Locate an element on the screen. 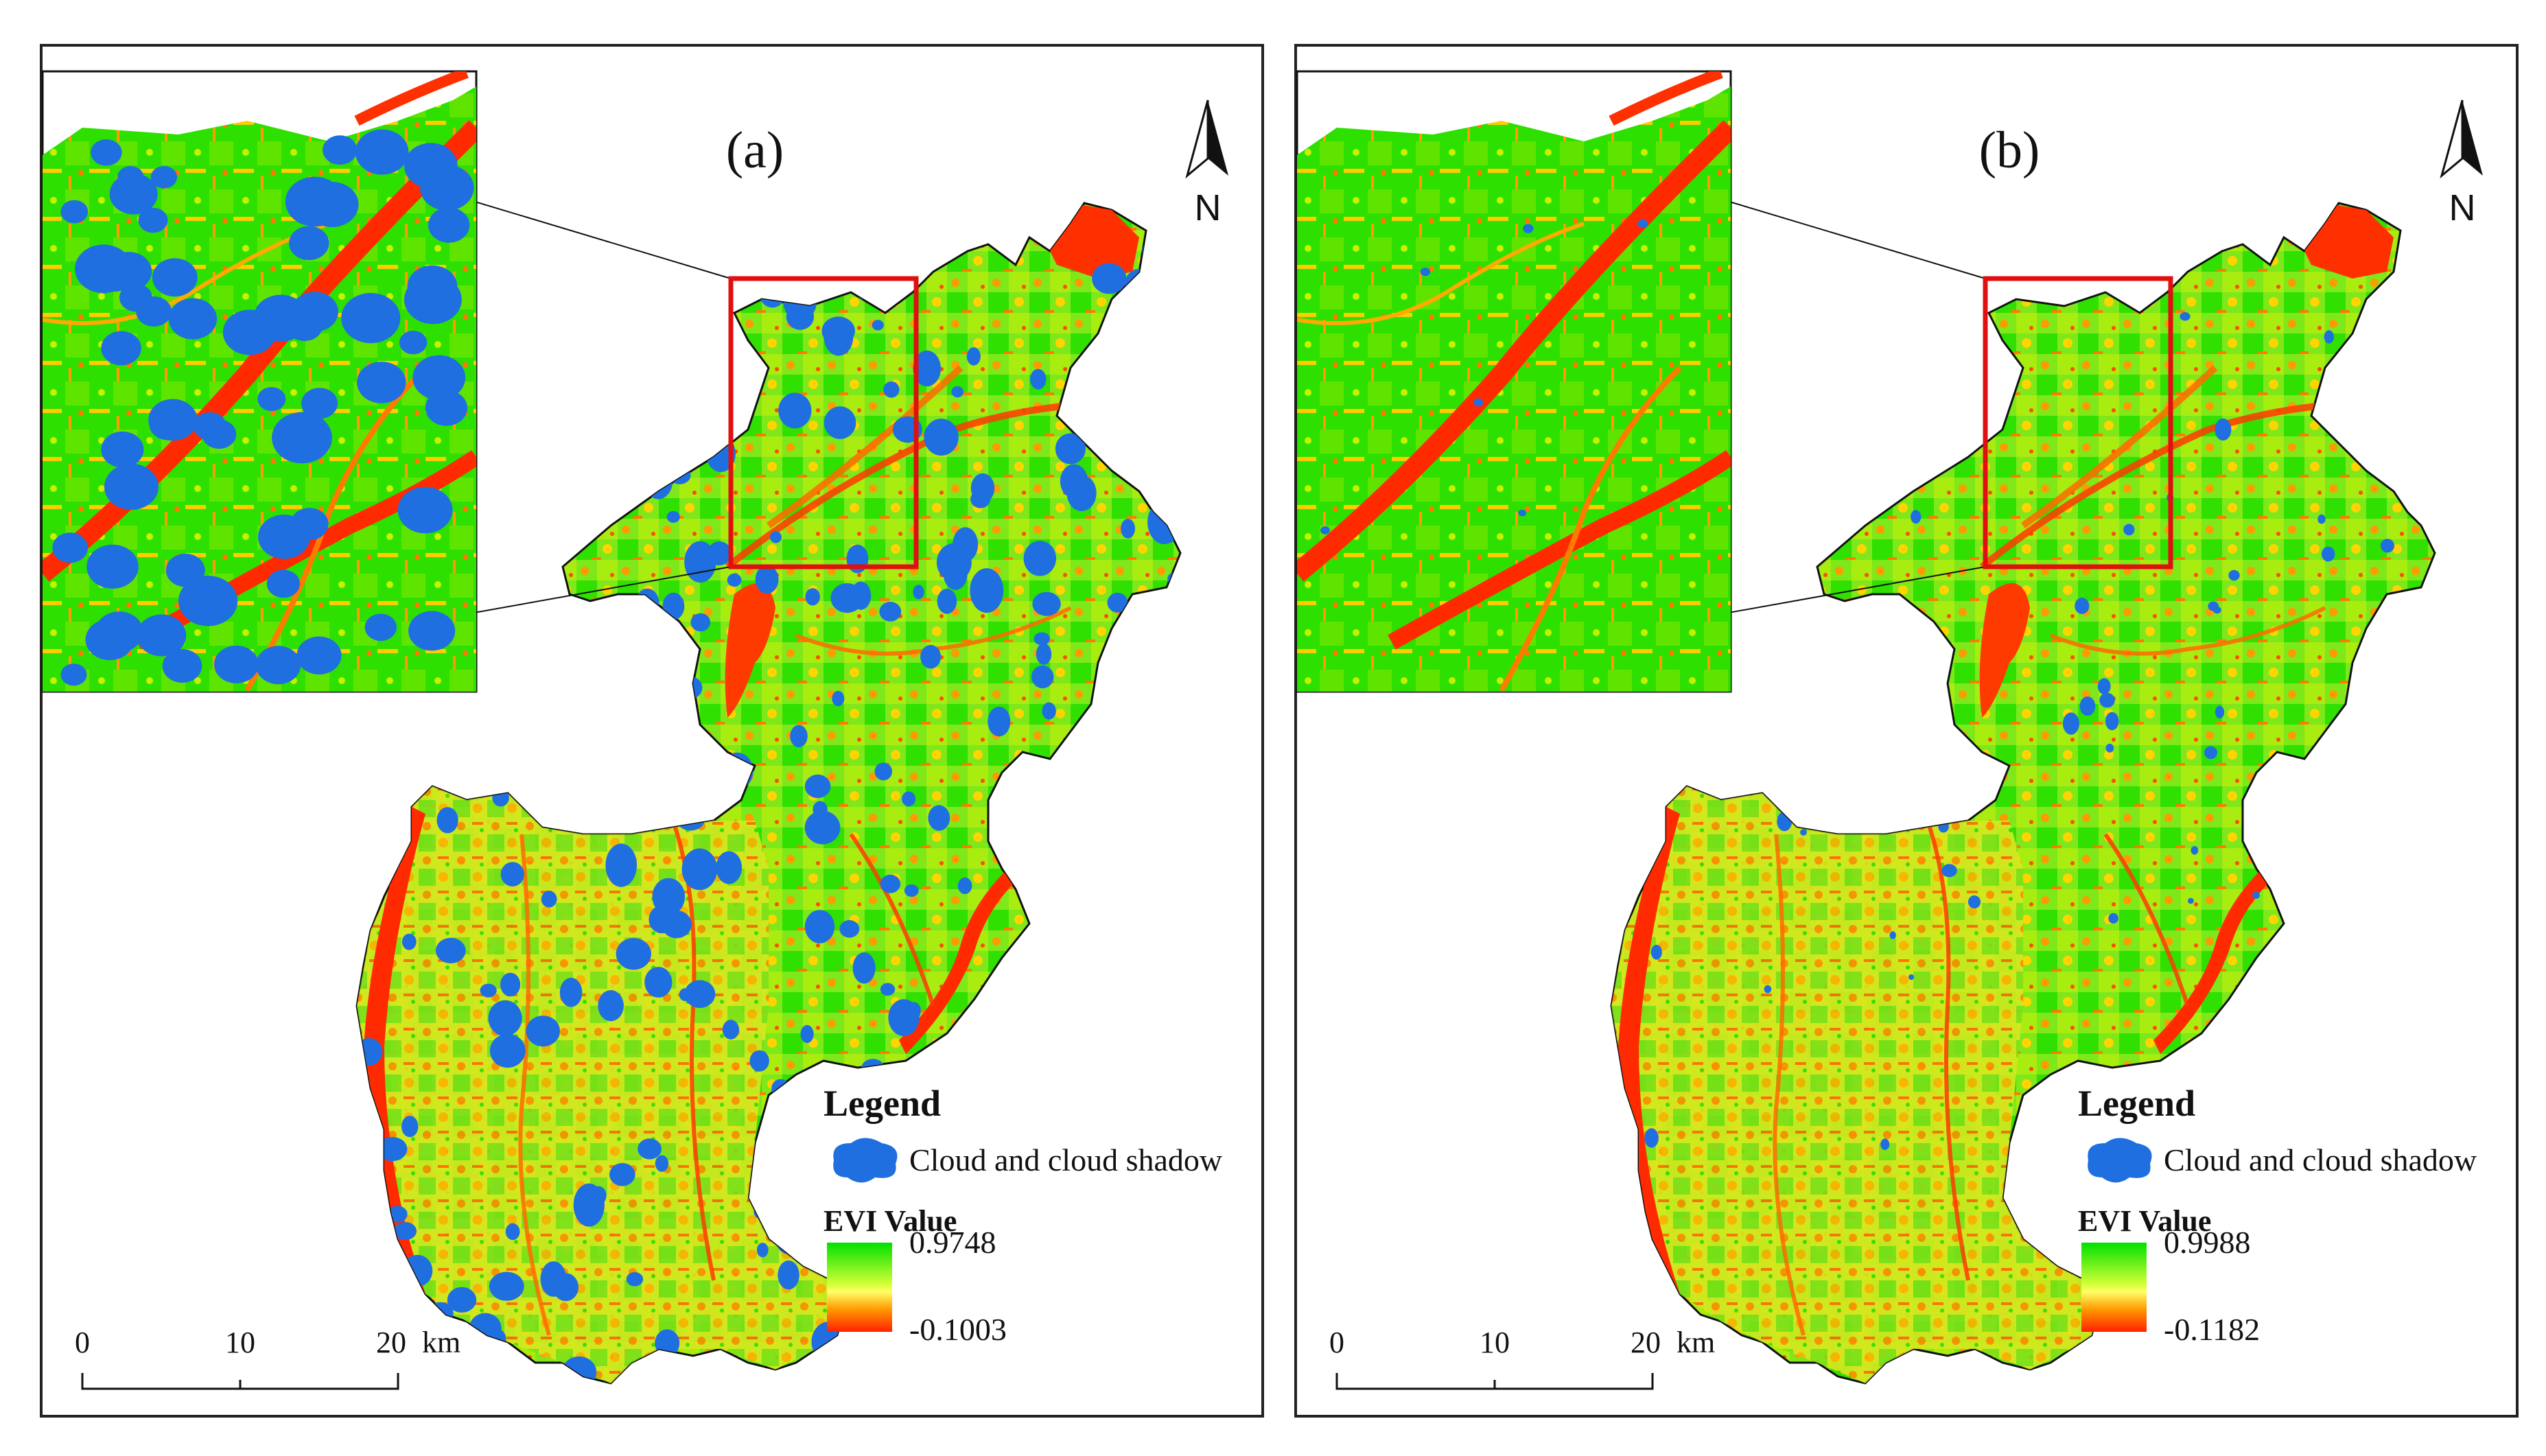  inset-map is located at coordinates (1514, 381).